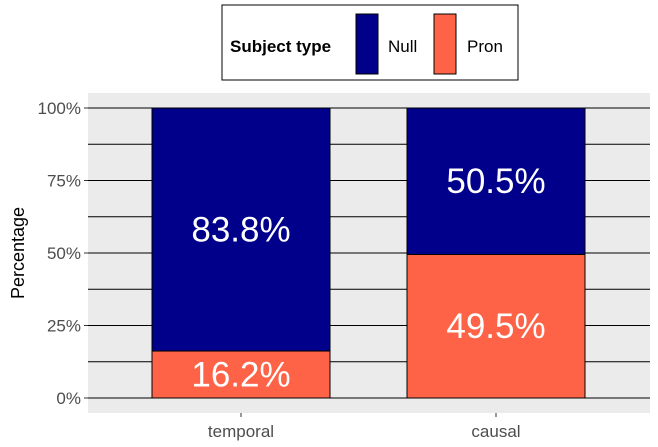  I want to click on data-label-pron-temporal: 16.2%, so click(240, 375).